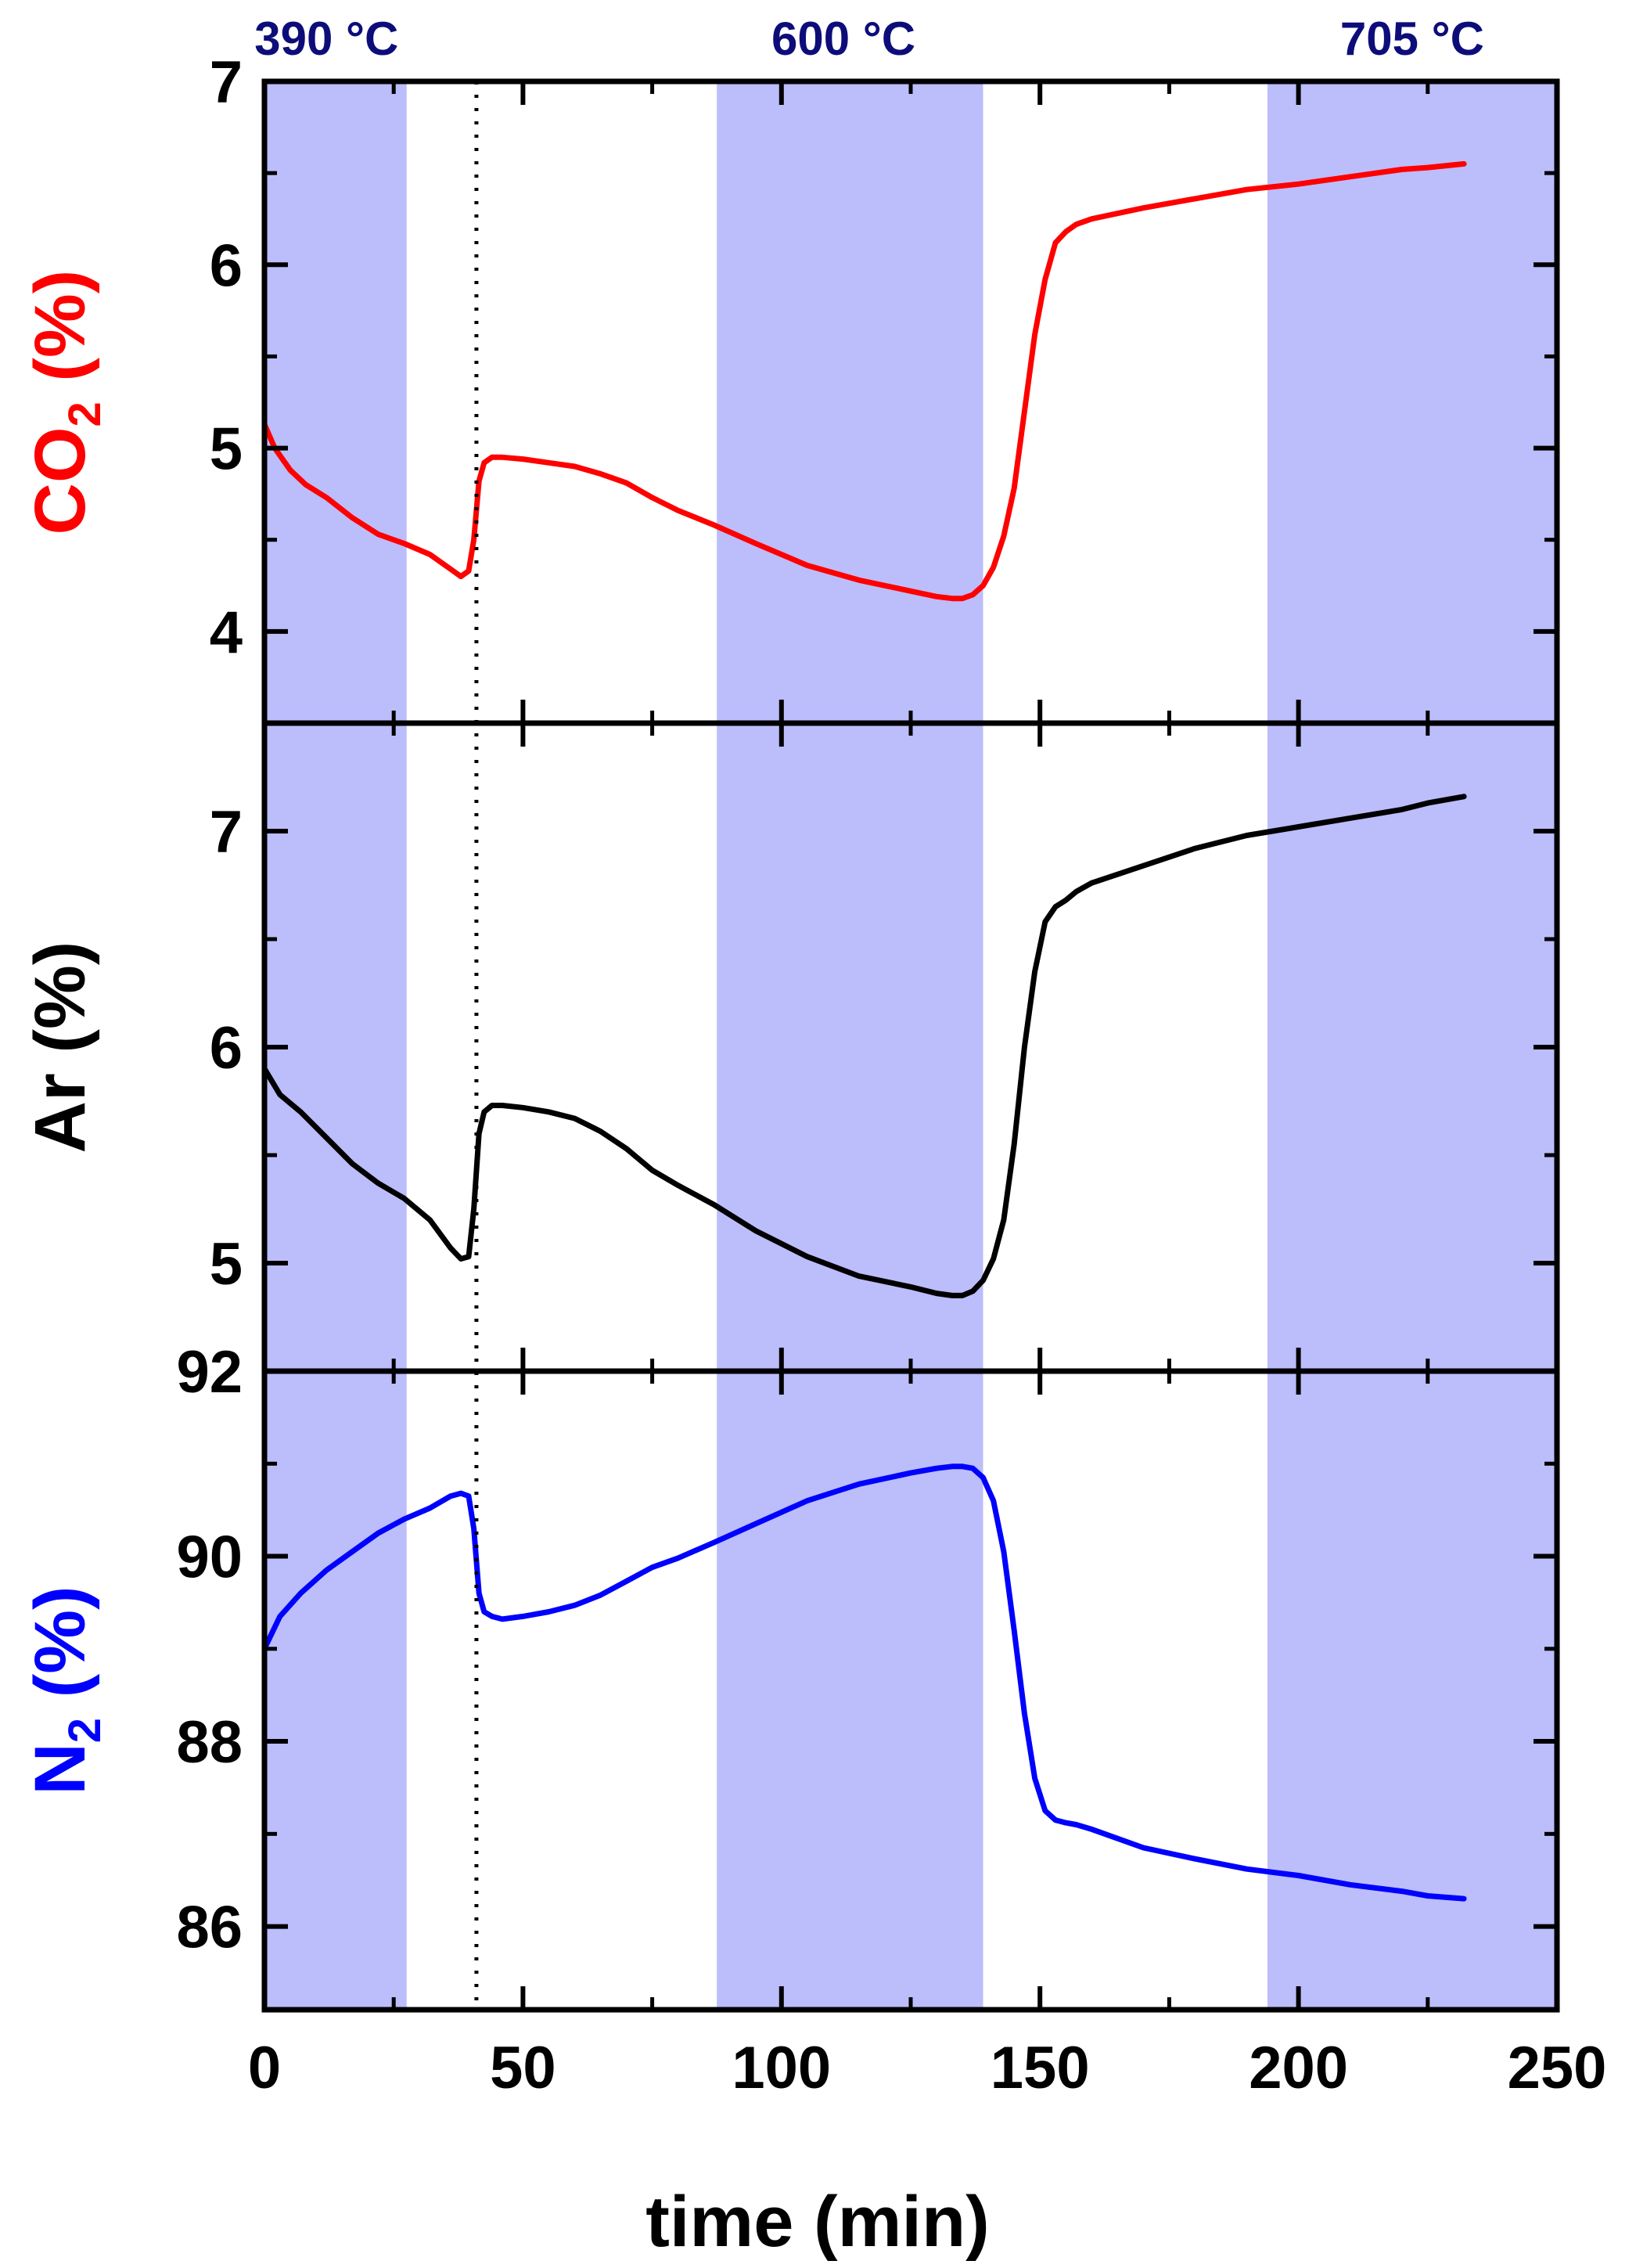  What do you see at coordinates (209, 1928) in the screenshot?
I see `y-tick-label-n2: 86` at bounding box center [209, 1928].